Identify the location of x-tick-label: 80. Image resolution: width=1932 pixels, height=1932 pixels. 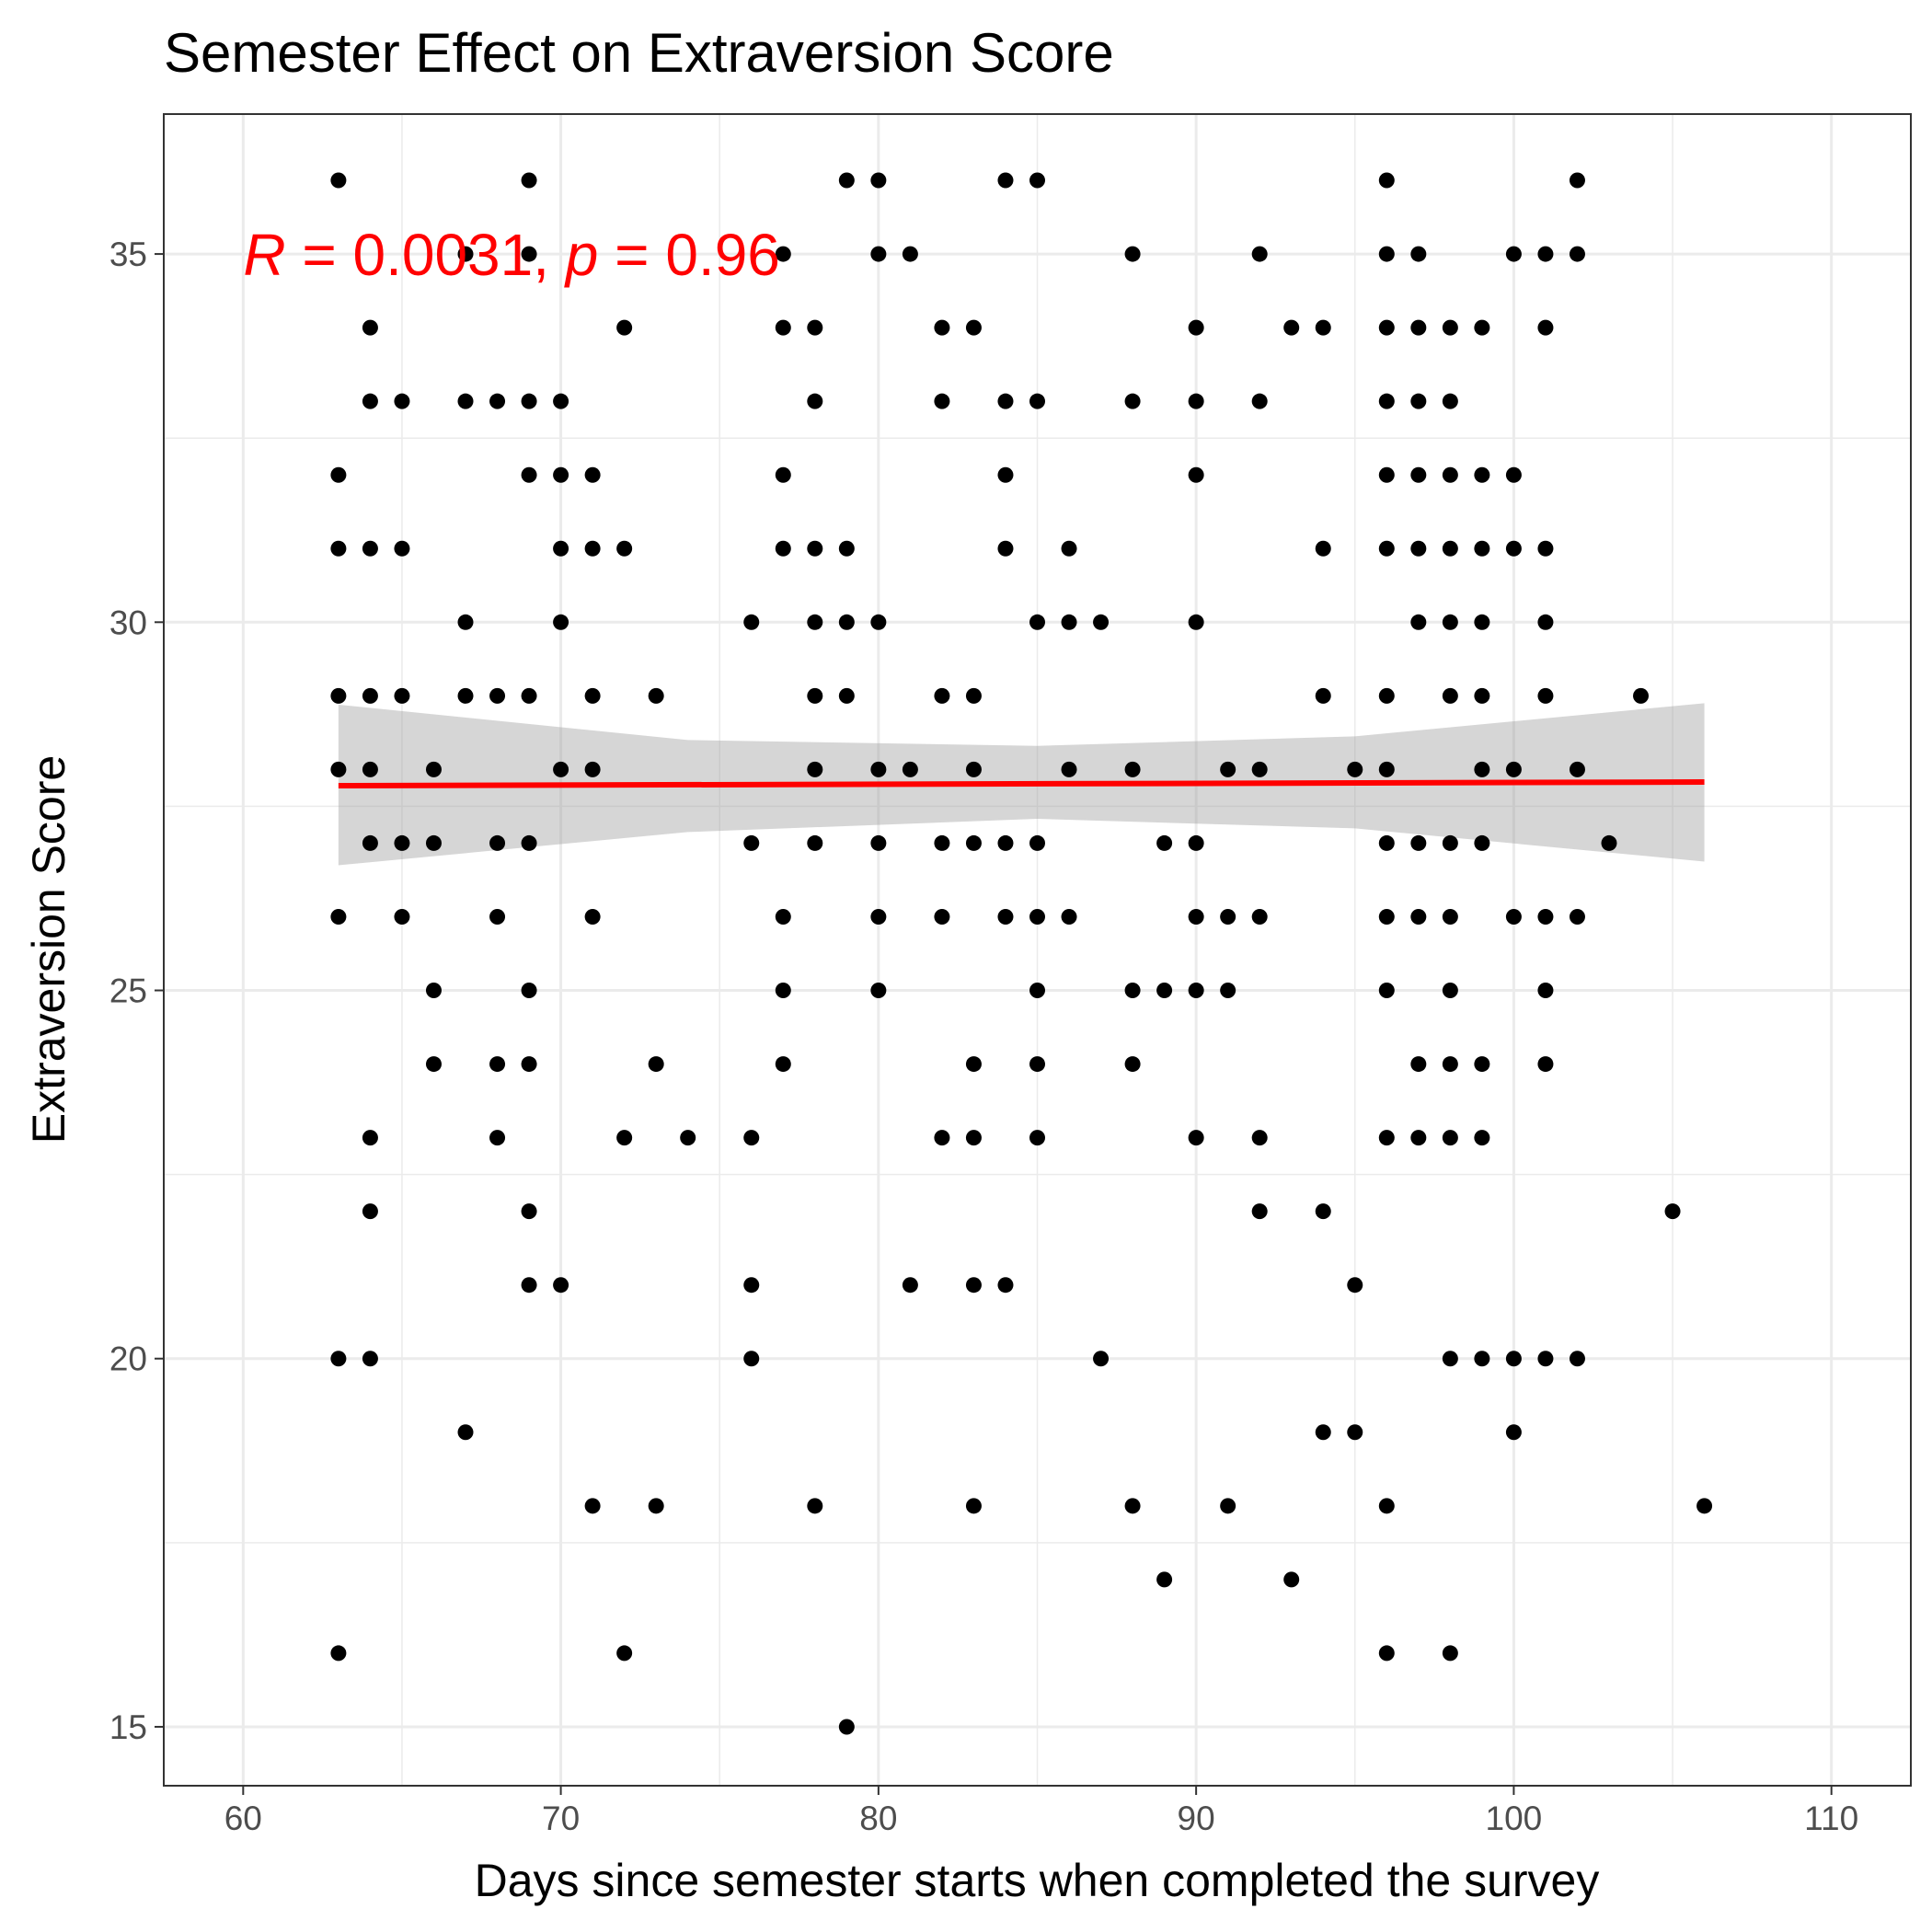
(878, 1818).